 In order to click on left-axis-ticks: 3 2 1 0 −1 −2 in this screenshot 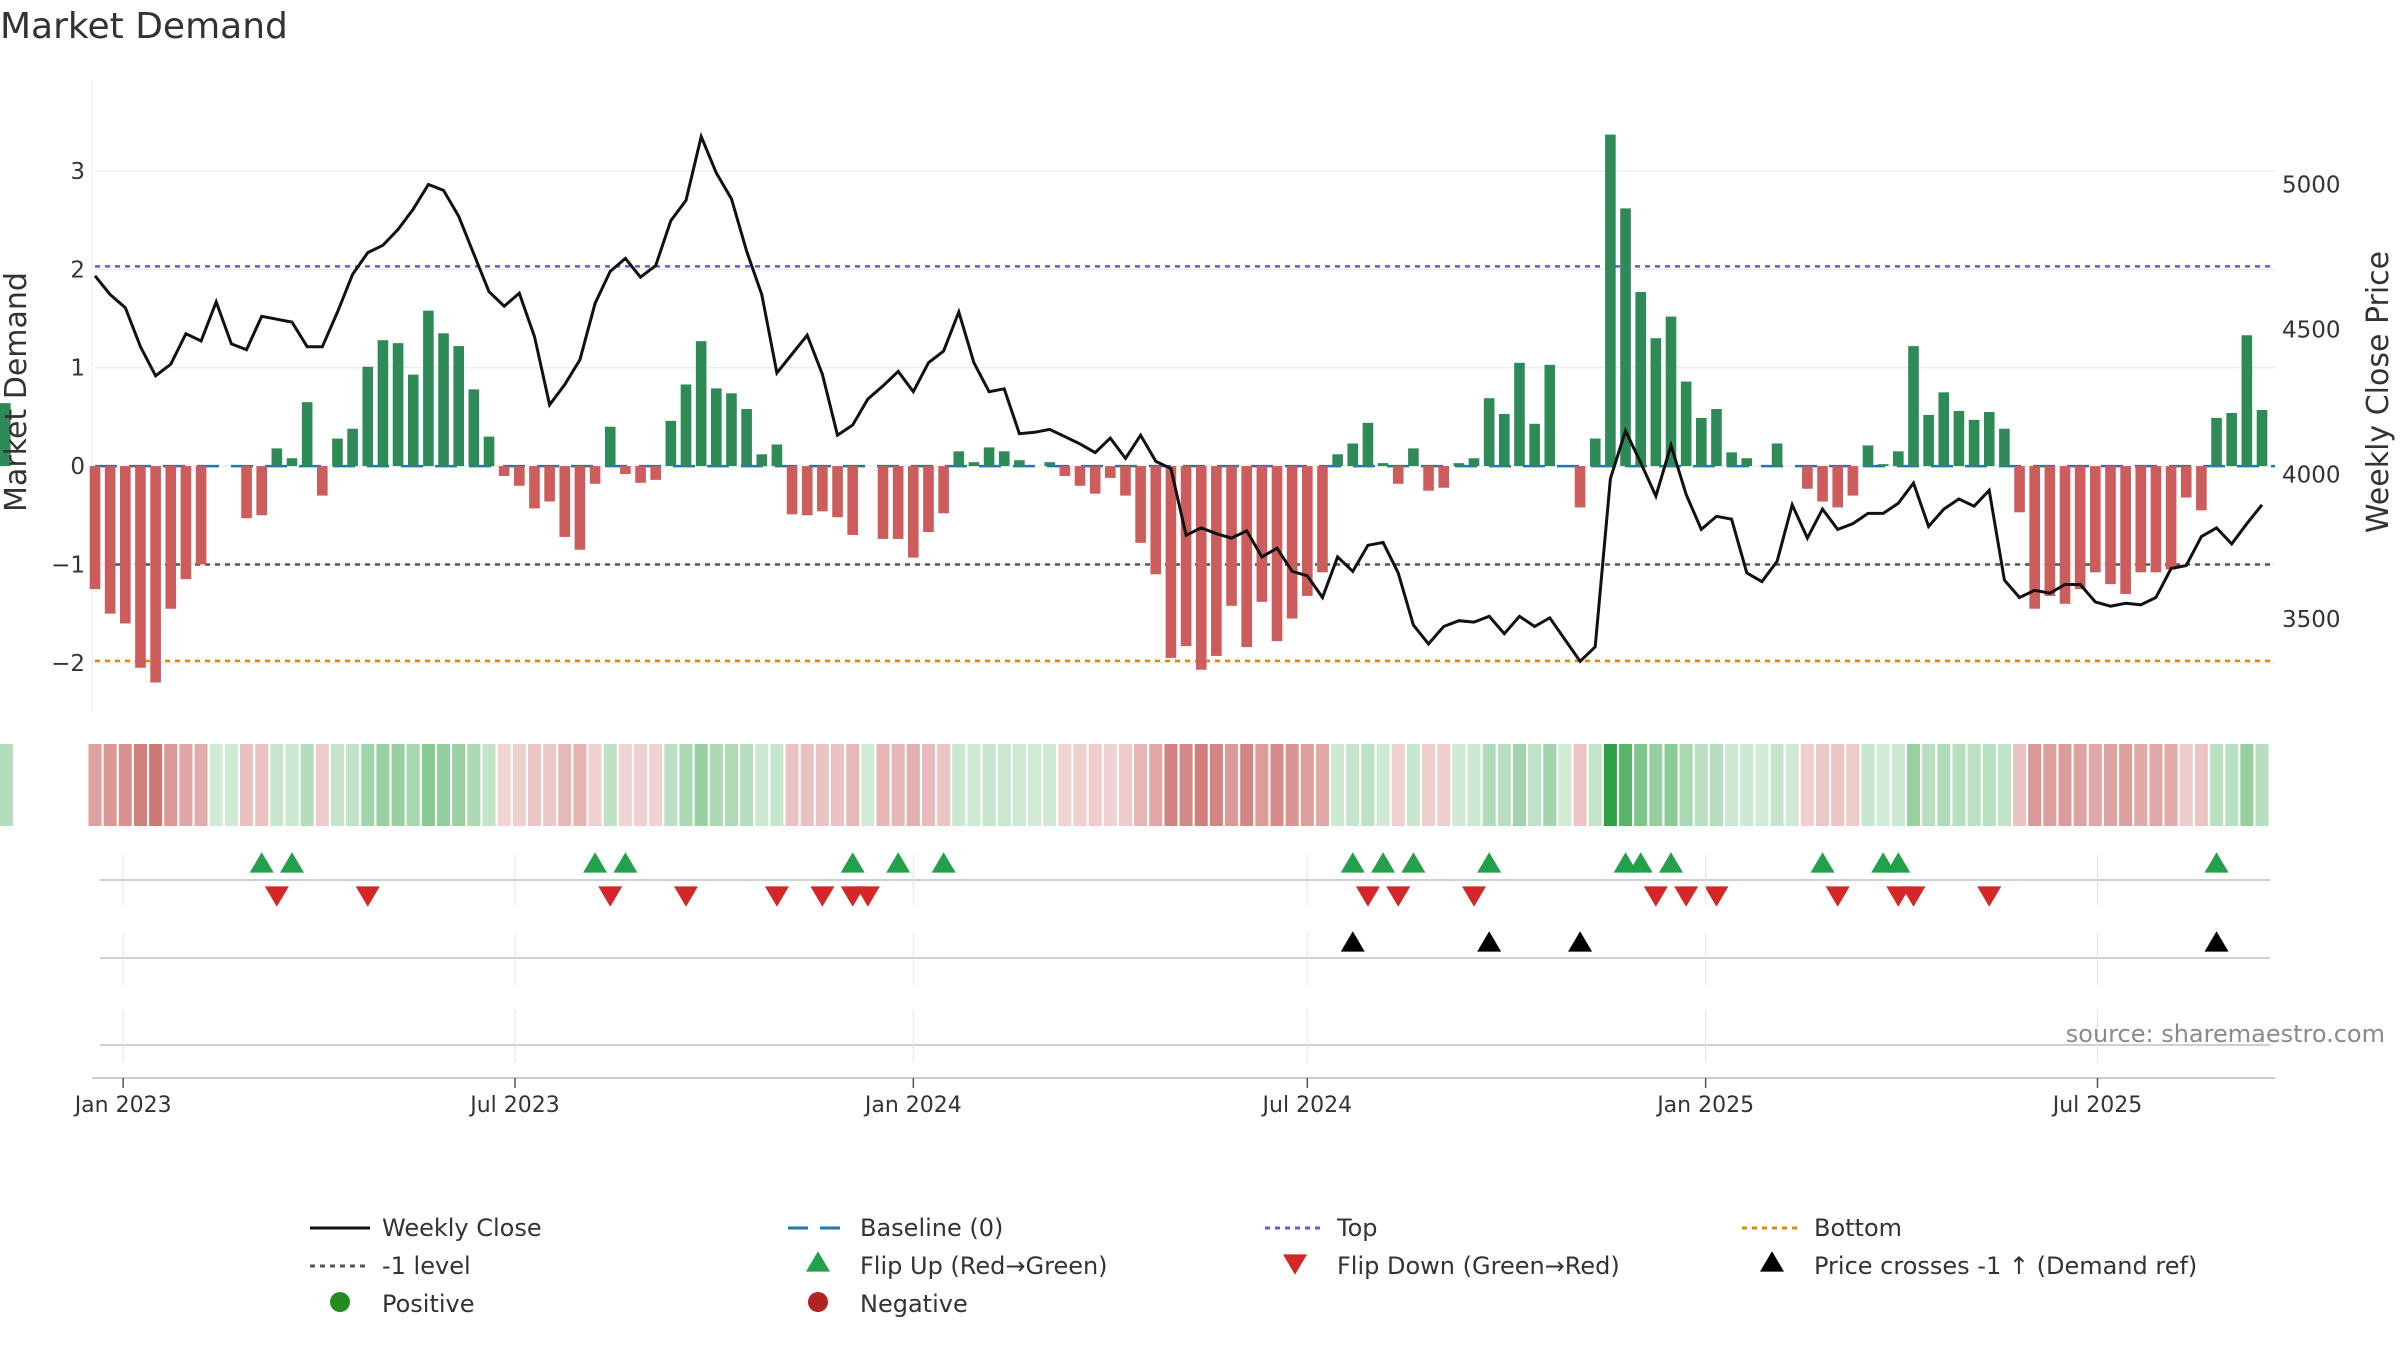, I will do `click(68, 418)`.